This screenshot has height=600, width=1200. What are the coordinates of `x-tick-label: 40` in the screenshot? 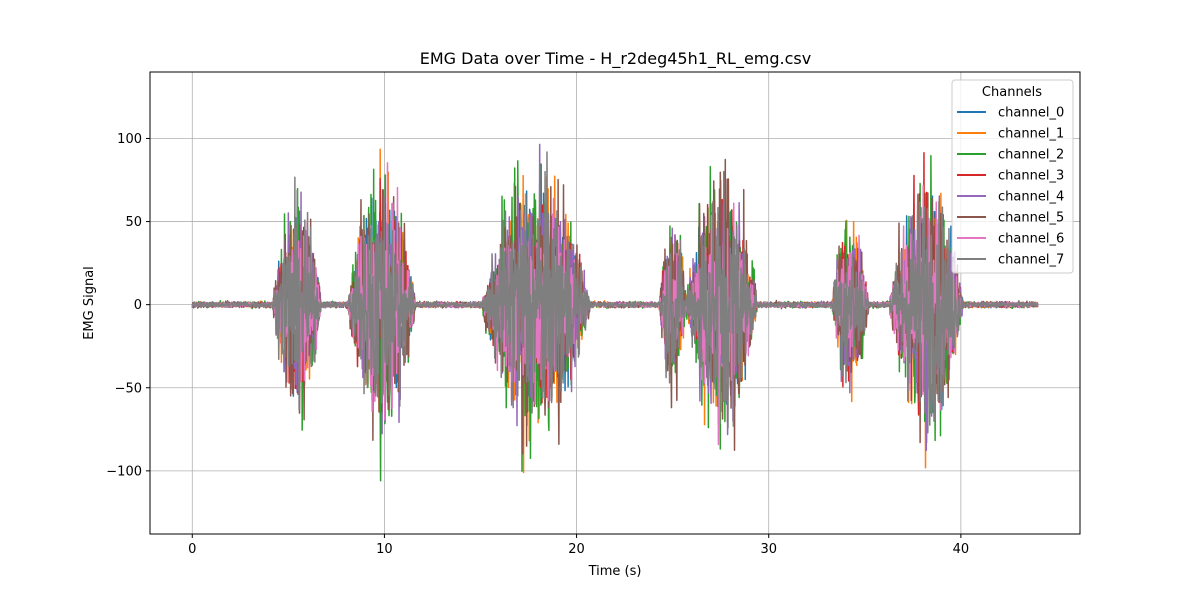 It's located at (961, 549).